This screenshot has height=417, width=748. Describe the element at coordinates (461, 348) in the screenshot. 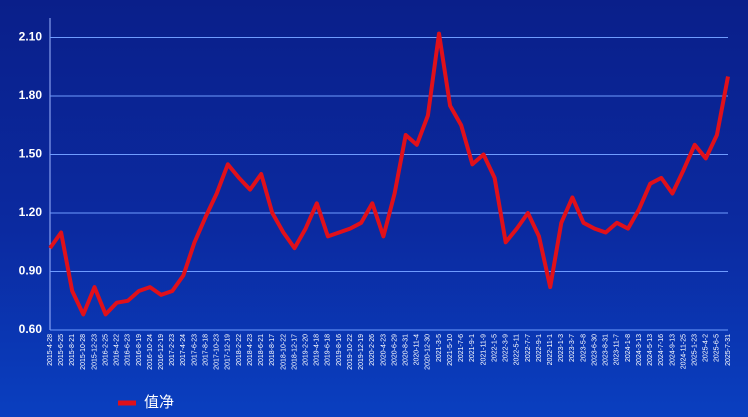

I see `x-tick-label: 2021-7-6` at that location.